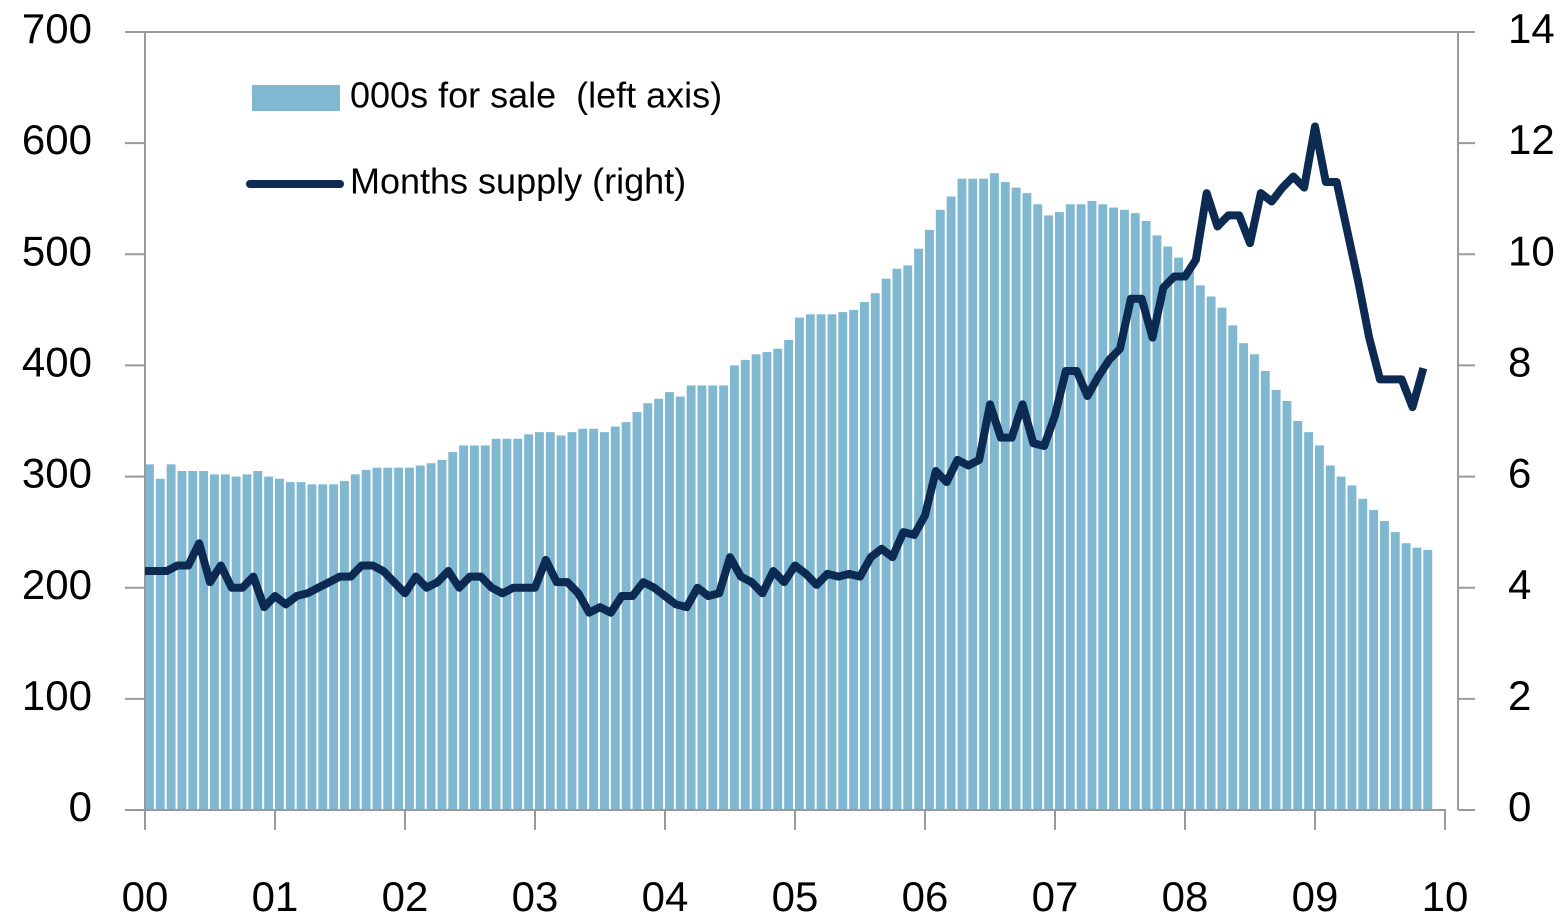 The image size is (1567, 924). Describe the element at coordinates (1315, 896) in the screenshot. I see `x-tick-label: 09` at that location.